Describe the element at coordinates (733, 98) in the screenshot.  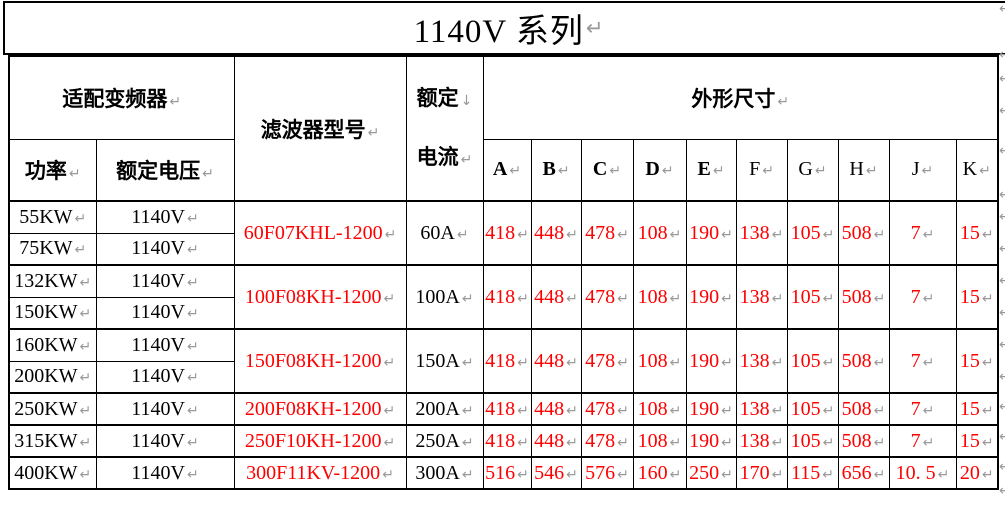
I see `header-dimensions-text: 外形尺寸` at that location.